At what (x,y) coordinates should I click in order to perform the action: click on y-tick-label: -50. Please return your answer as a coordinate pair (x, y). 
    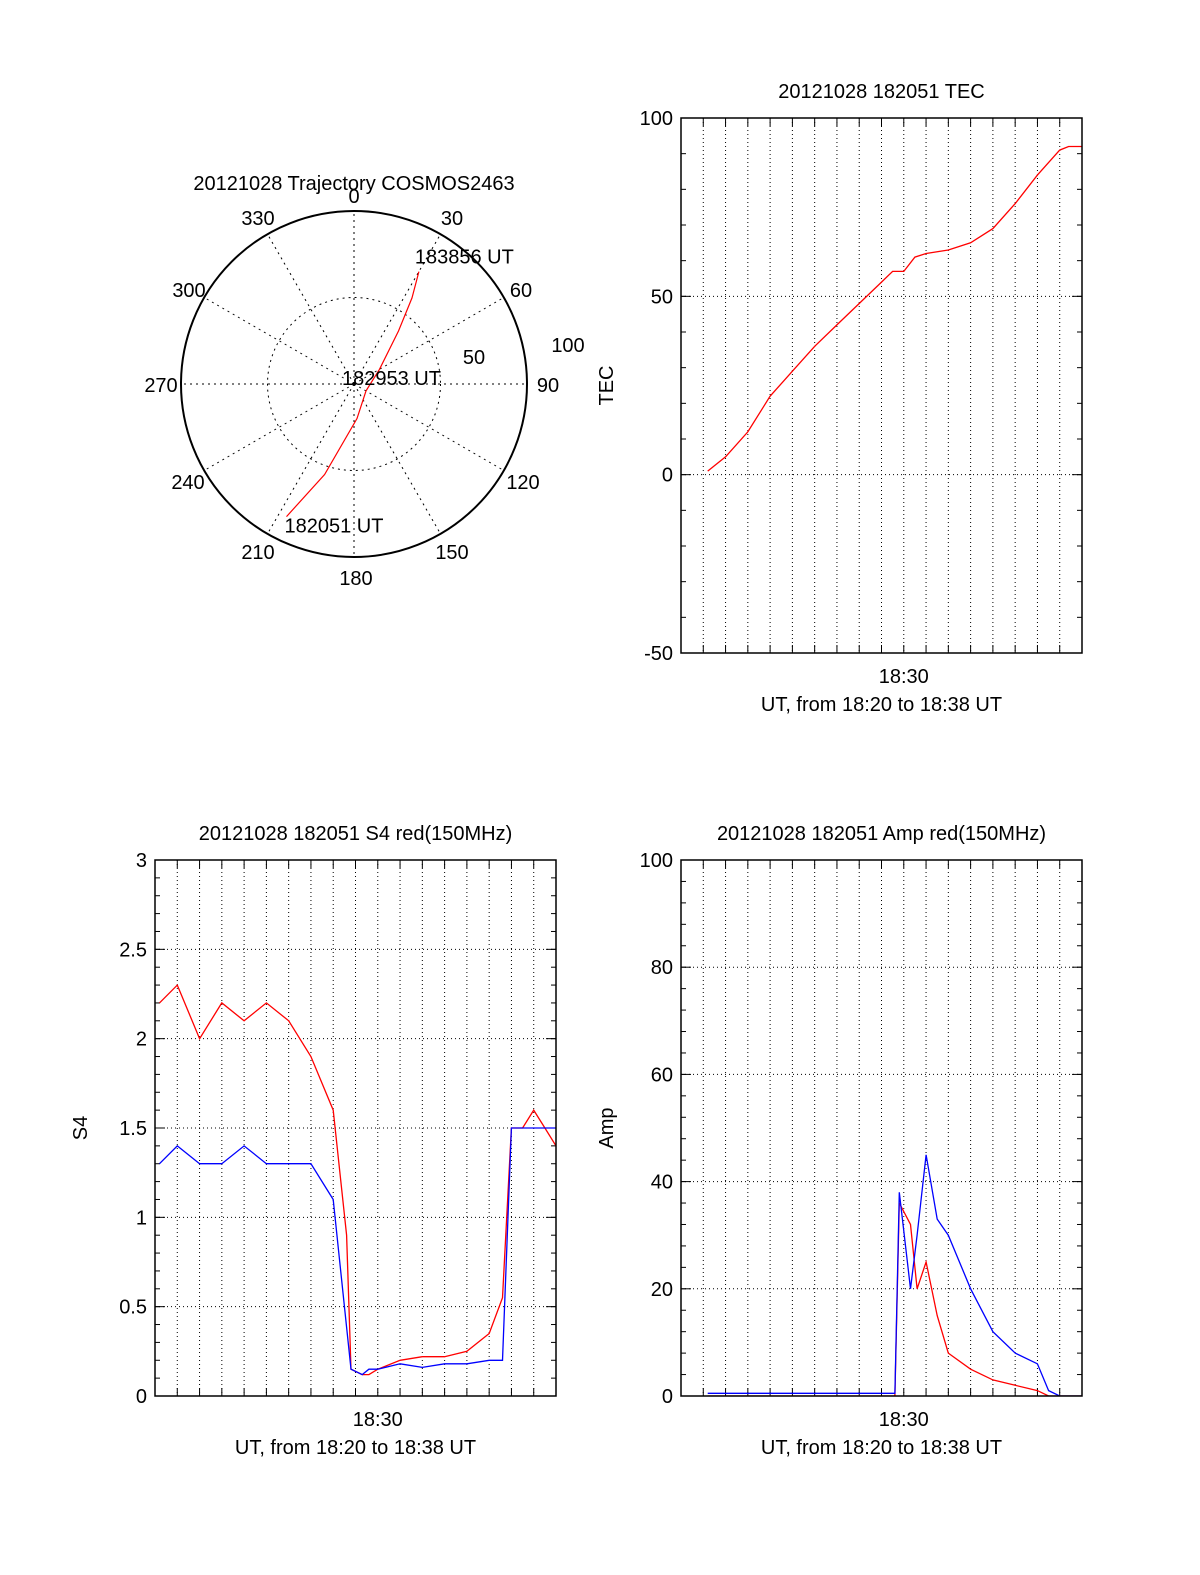
    Looking at the image, I should click on (658, 654).